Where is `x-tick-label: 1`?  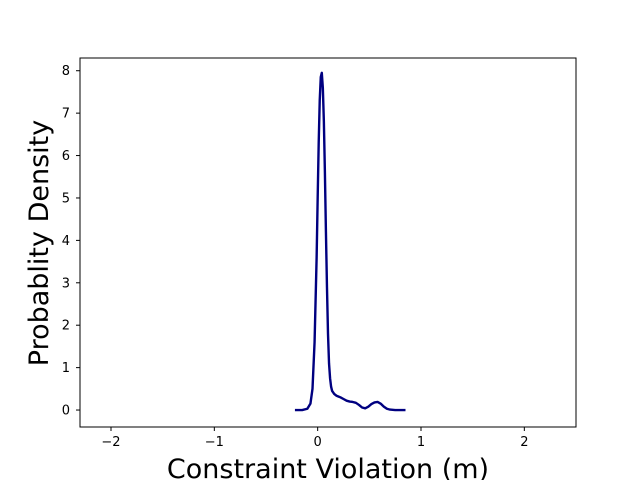
x-tick-label: 1 is located at coordinates (421, 442).